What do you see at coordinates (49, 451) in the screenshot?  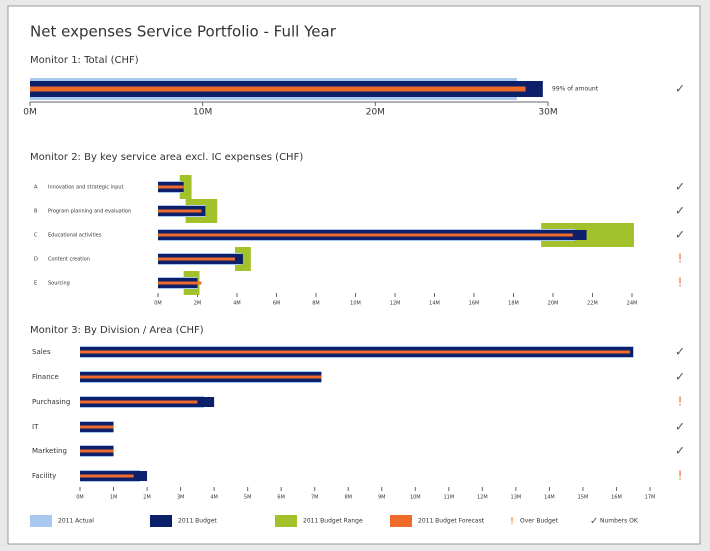 I see `category-label: Marketing` at bounding box center [49, 451].